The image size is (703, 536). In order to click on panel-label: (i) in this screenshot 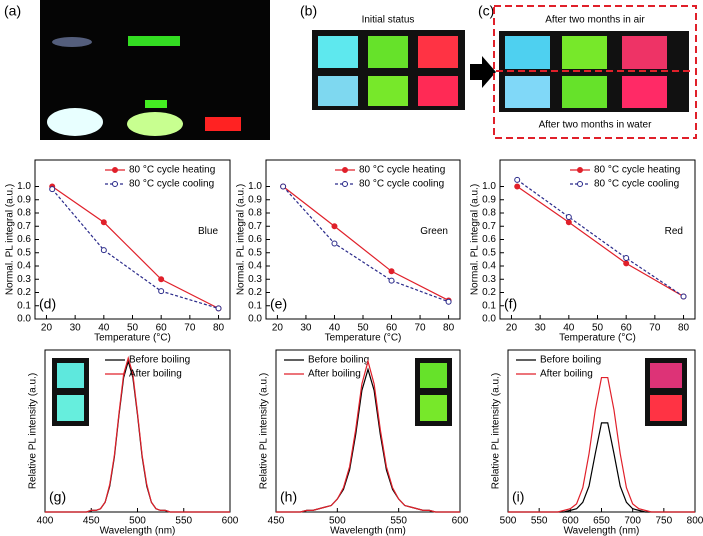, I will do `click(518, 497)`.